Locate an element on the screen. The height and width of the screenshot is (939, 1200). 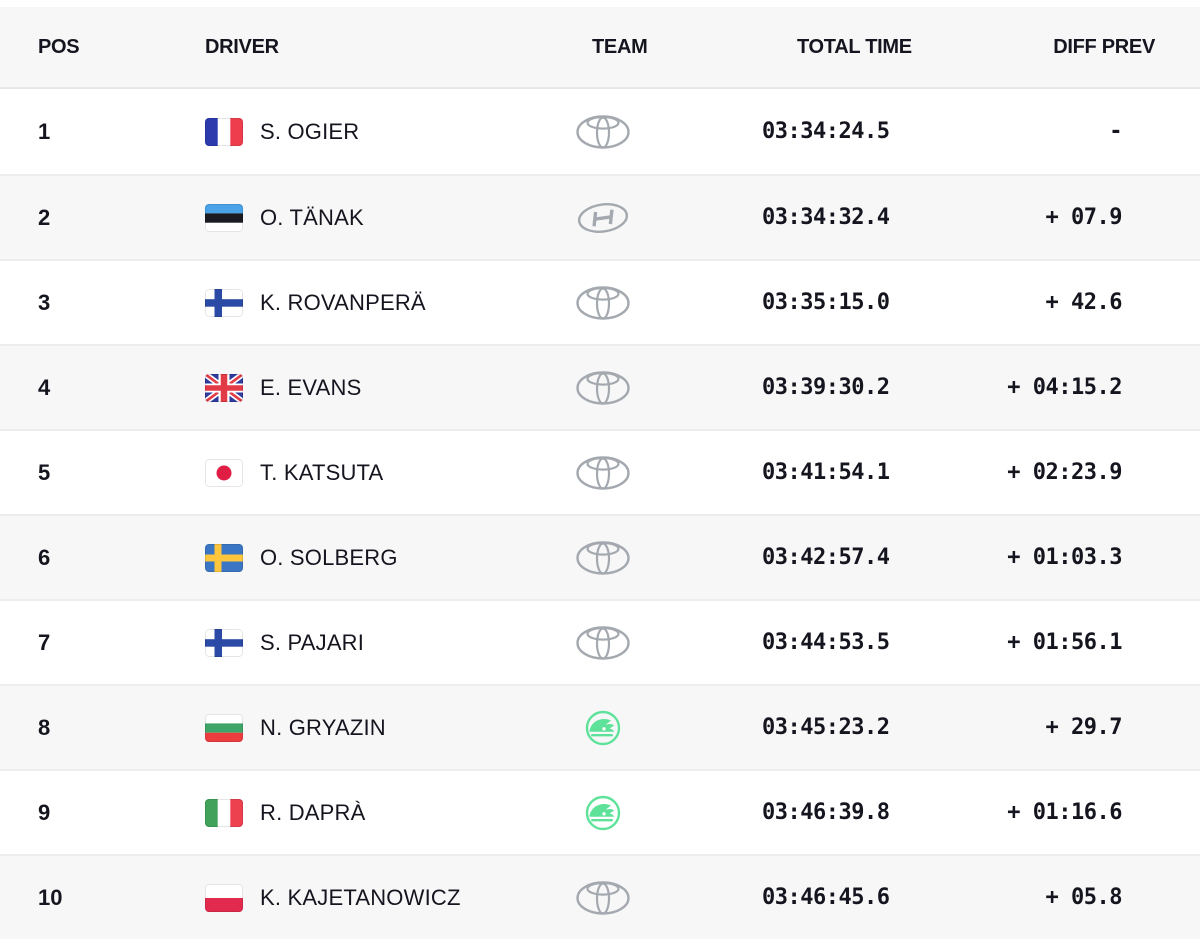
table-row: 2 O. TÄNAK 03:34:32.4 + 07.9 is located at coordinates (600, 216).